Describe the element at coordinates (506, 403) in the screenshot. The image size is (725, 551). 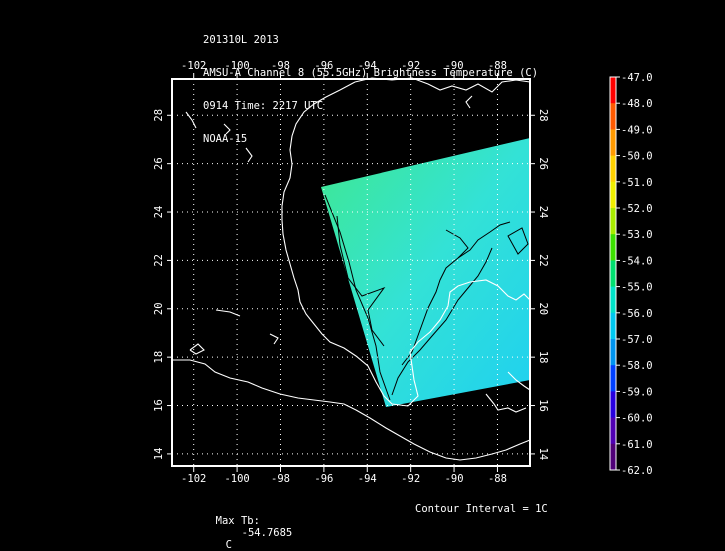
I see `coastline-belize` at that location.